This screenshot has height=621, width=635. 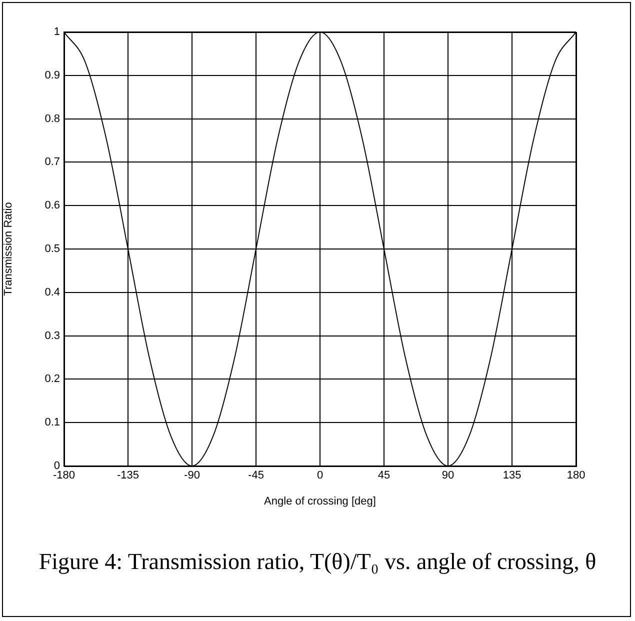 What do you see at coordinates (384, 476) in the screenshot?
I see `x-tick-label: 45` at bounding box center [384, 476].